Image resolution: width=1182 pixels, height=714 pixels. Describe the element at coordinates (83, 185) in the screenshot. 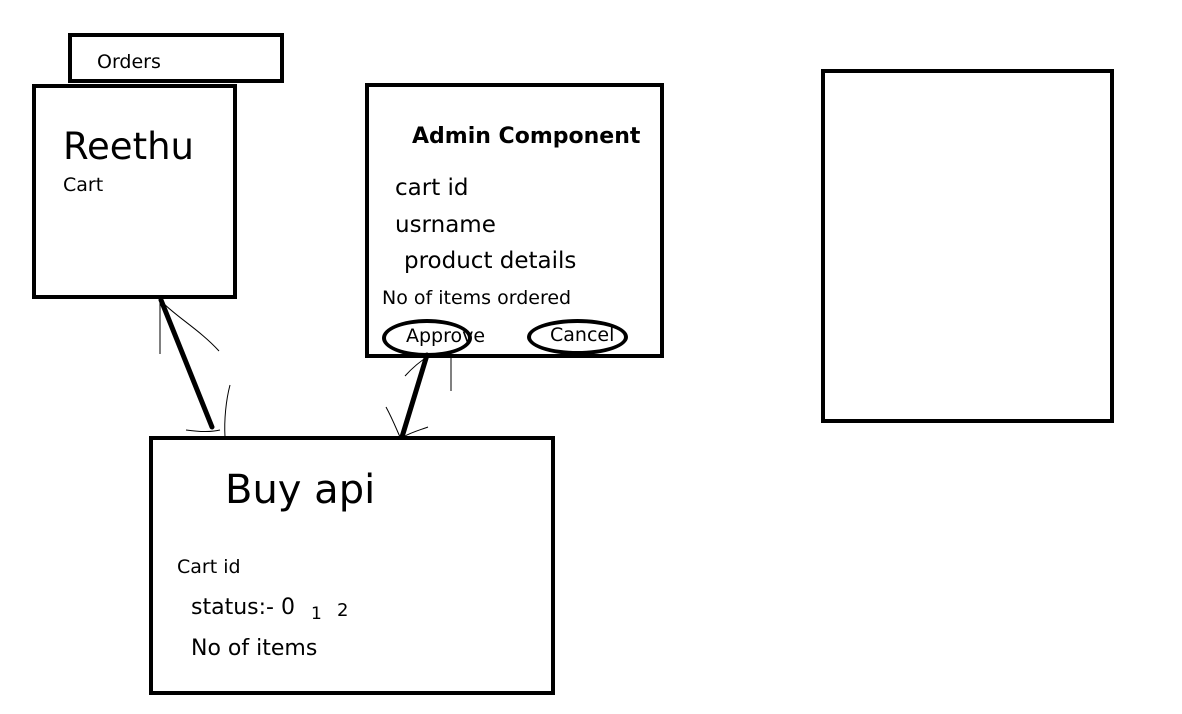

I see `cart-link: Cart` at that location.